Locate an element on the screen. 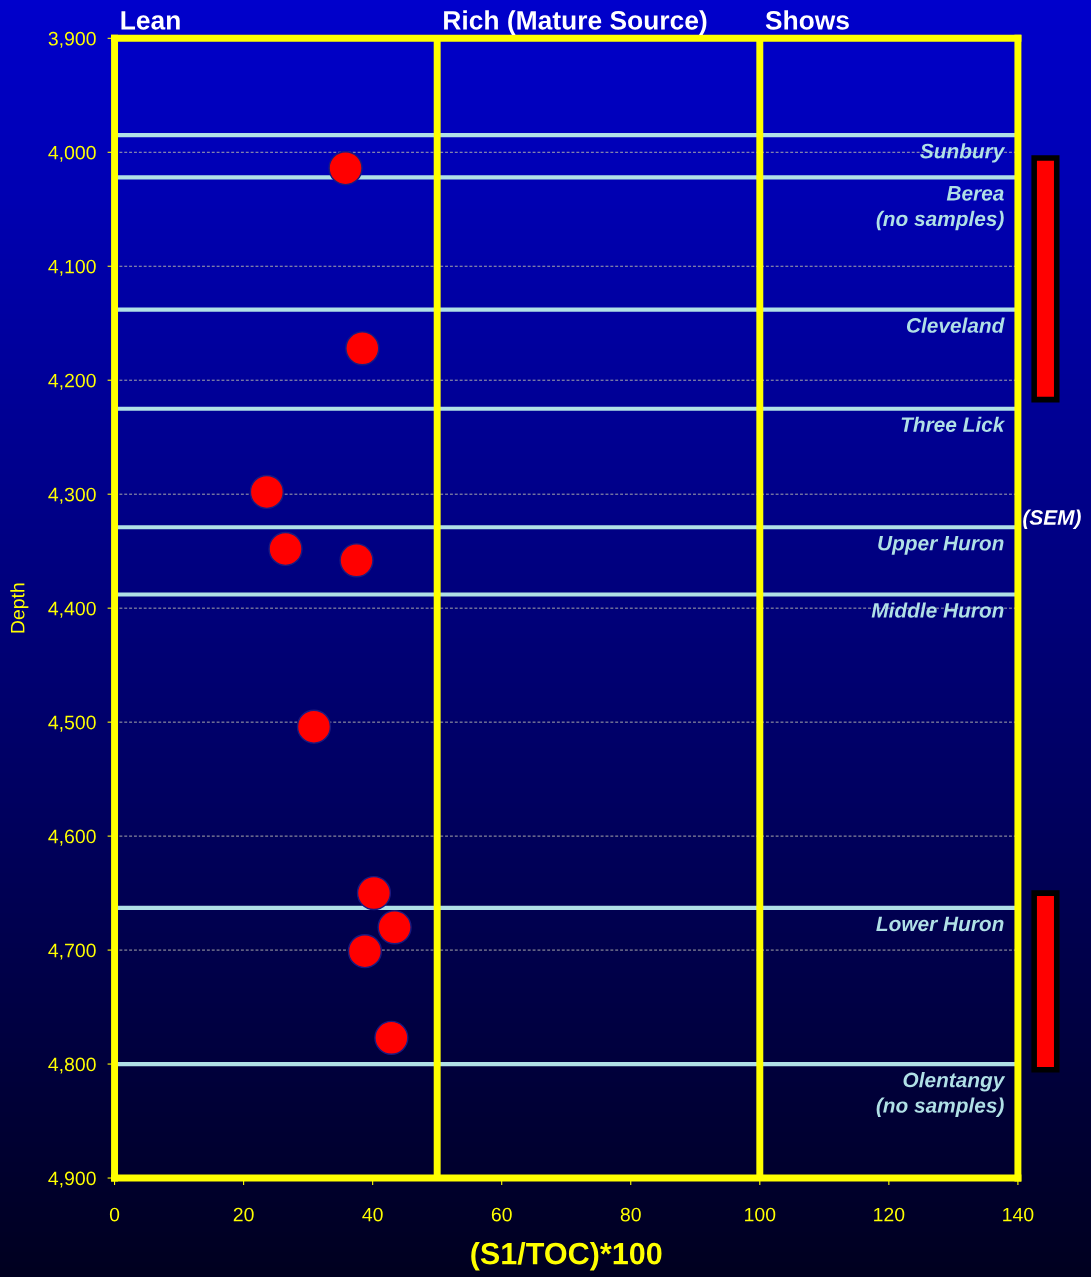 The height and width of the screenshot is (1277, 1091). y-tick-label: 4,000 is located at coordinates (72, 153).